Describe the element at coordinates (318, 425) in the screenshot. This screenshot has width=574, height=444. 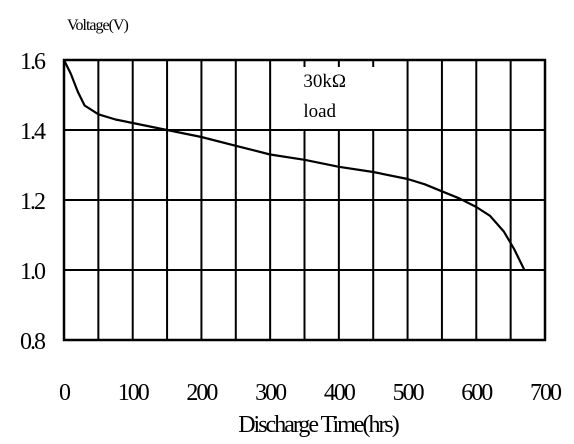
I see `x-axis-label: Discharge Time(hrs)` at that location.